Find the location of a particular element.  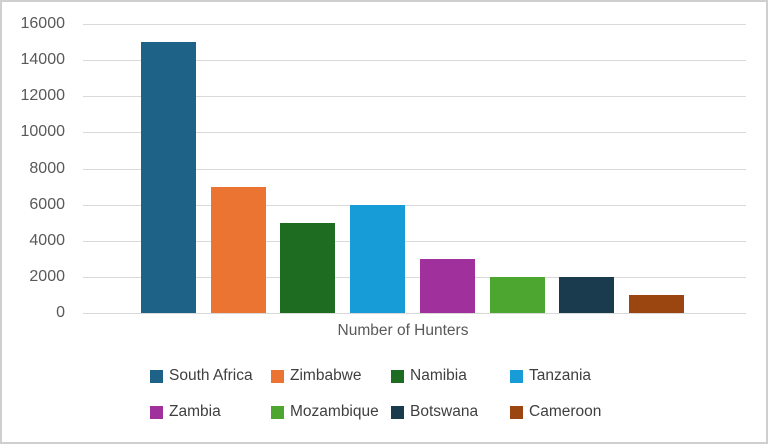

legend-label: Zimbabwe is located at coordinates (326, 375).